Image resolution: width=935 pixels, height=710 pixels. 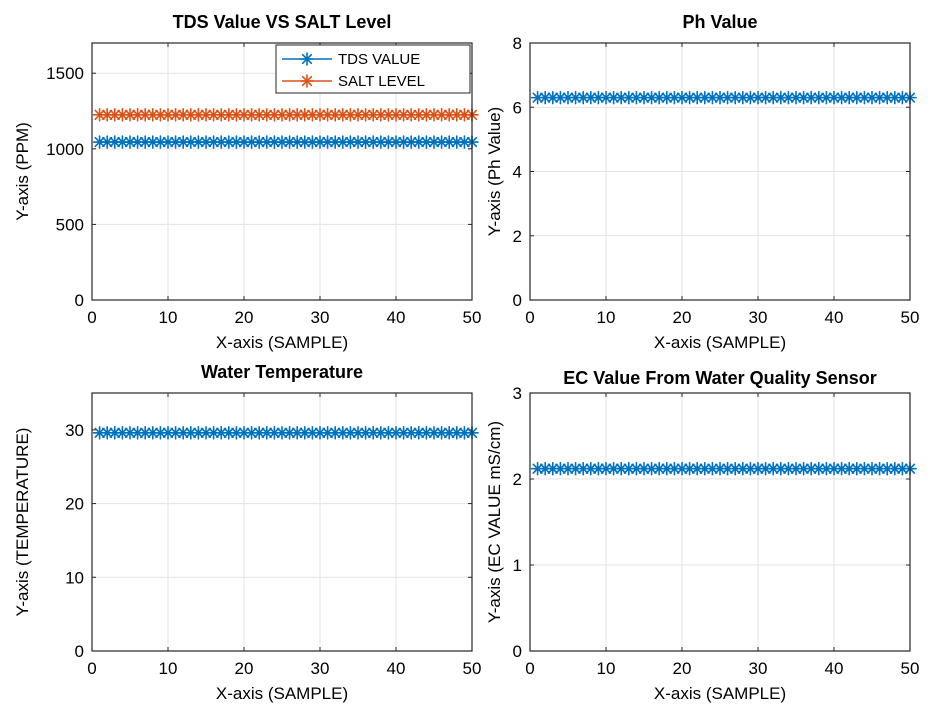 I want to click on x-axis-label: X-axis (SAMPLE), so click(x=720, y=693).